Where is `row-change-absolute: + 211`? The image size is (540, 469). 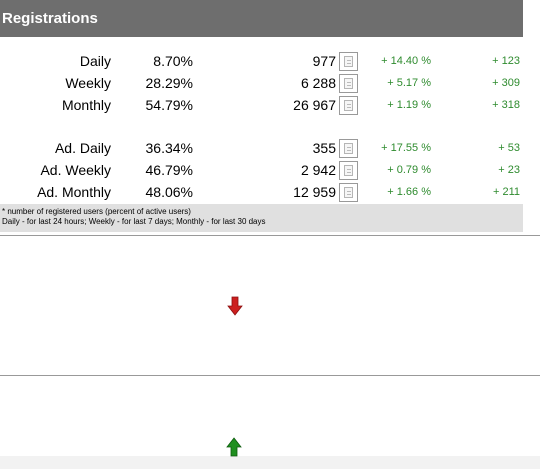 row-change-absolute: + 211 is located at coordinates (506, 192).